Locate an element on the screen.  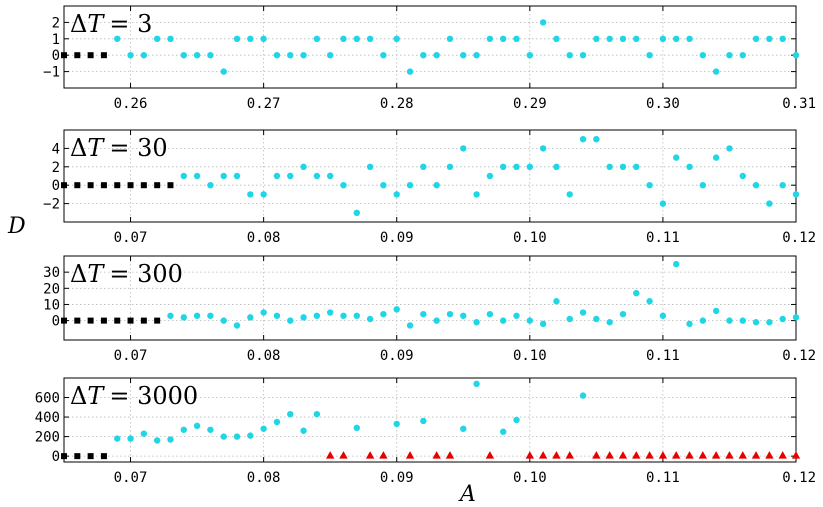
x-tick-label: 0.11 is located at coordinates (663, 478).